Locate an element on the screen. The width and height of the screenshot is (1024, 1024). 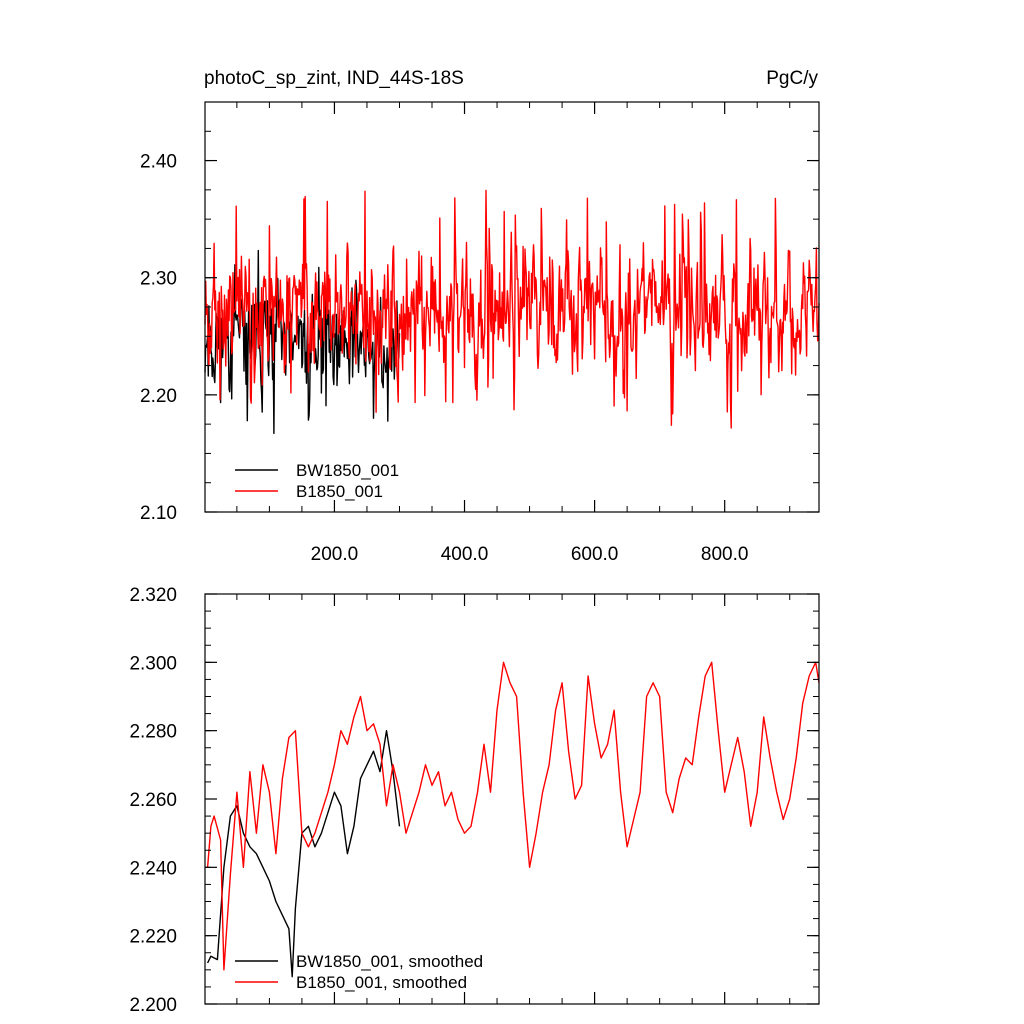
top-xtick-label: 600.0 is located at coordinates (595, 554).